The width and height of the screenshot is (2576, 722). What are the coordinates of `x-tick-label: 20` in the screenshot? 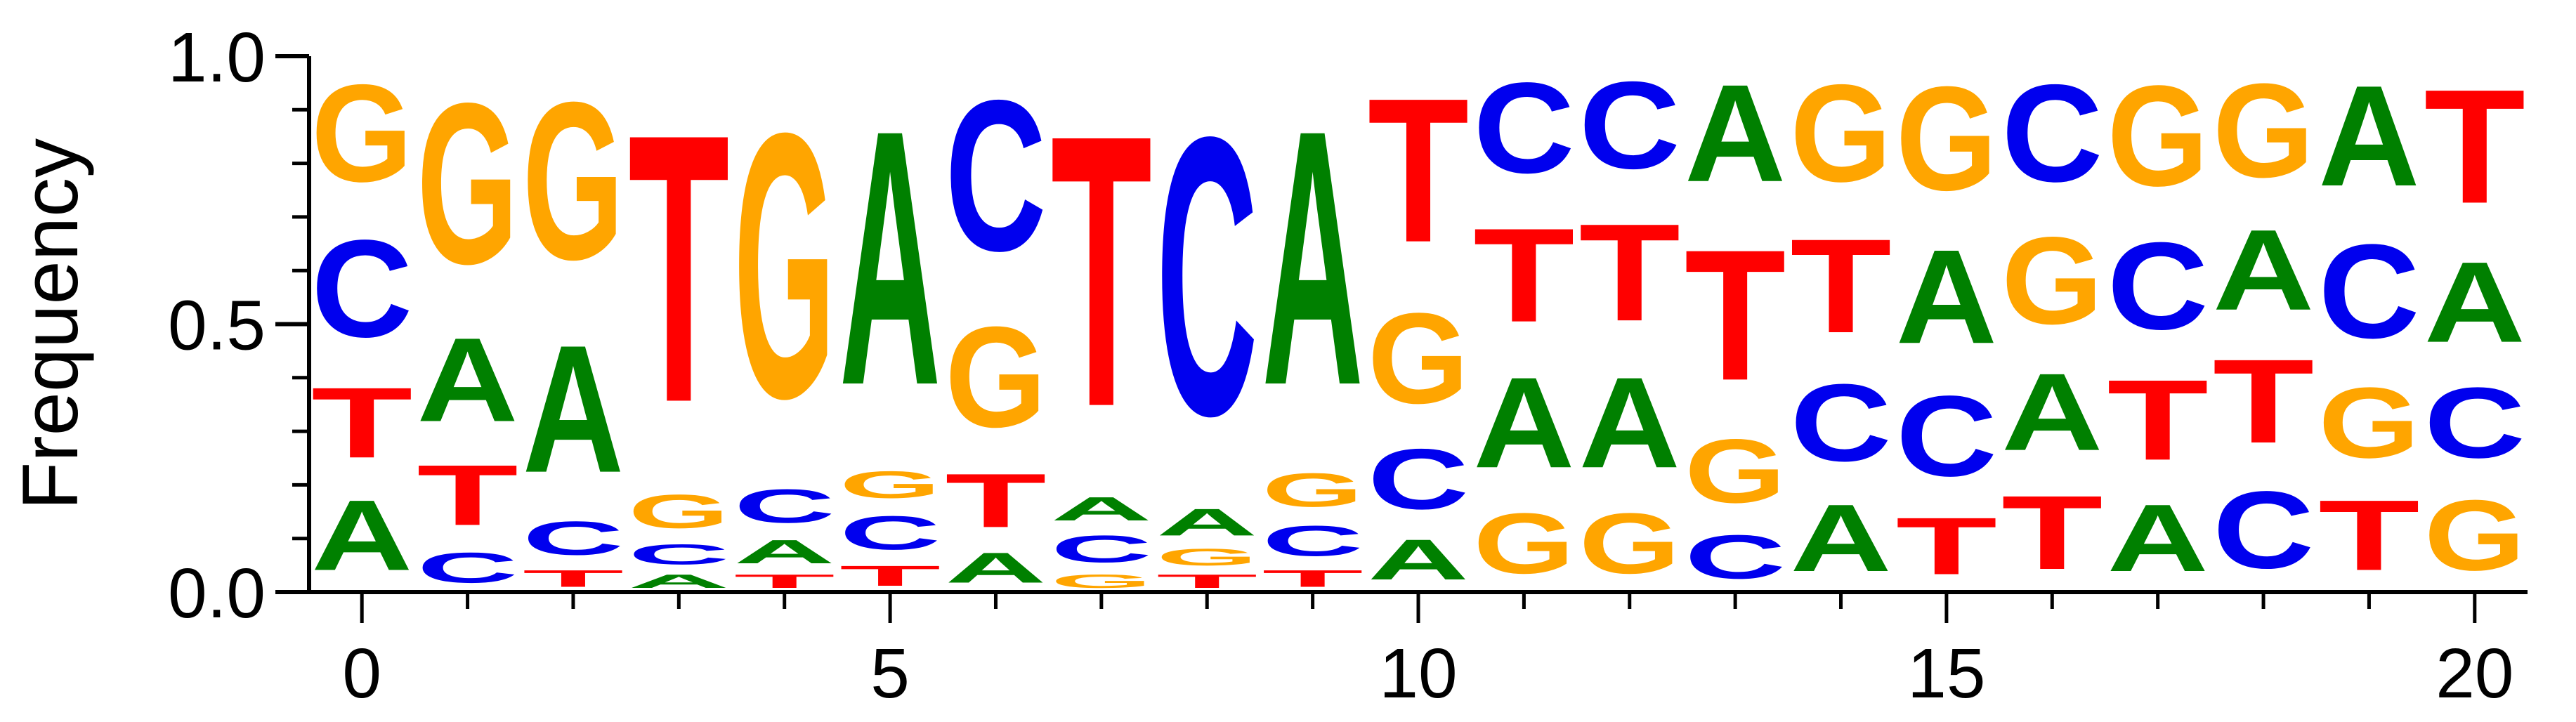 It's located at (2474, 673).